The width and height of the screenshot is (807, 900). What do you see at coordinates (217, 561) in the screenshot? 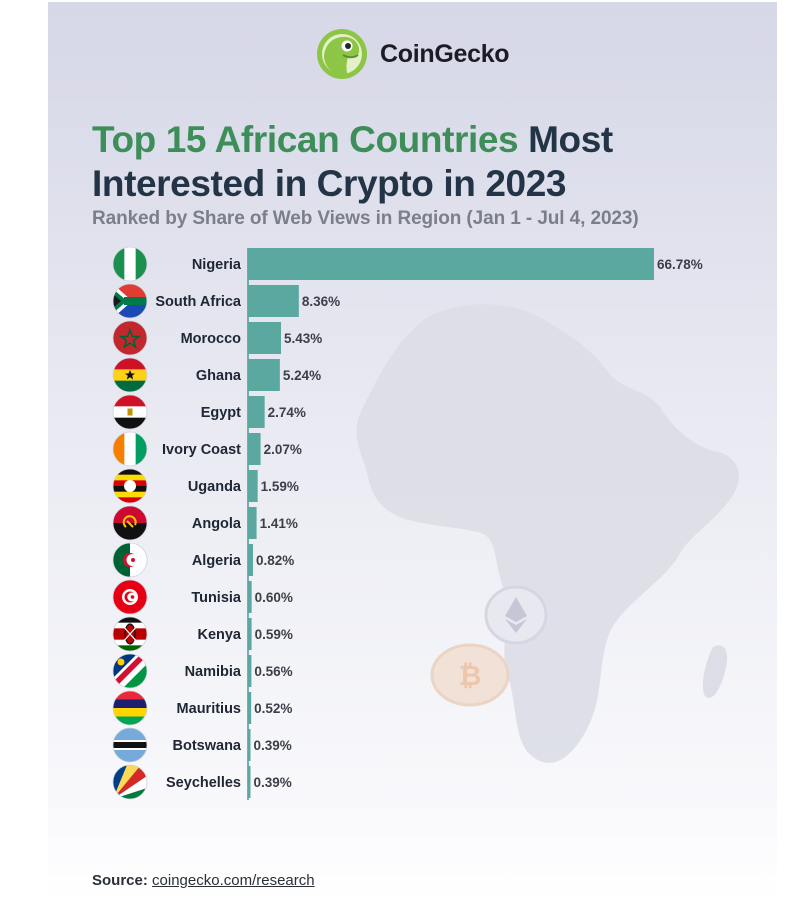
I see `category-label: Algeria` at bounding box center [217, 561].